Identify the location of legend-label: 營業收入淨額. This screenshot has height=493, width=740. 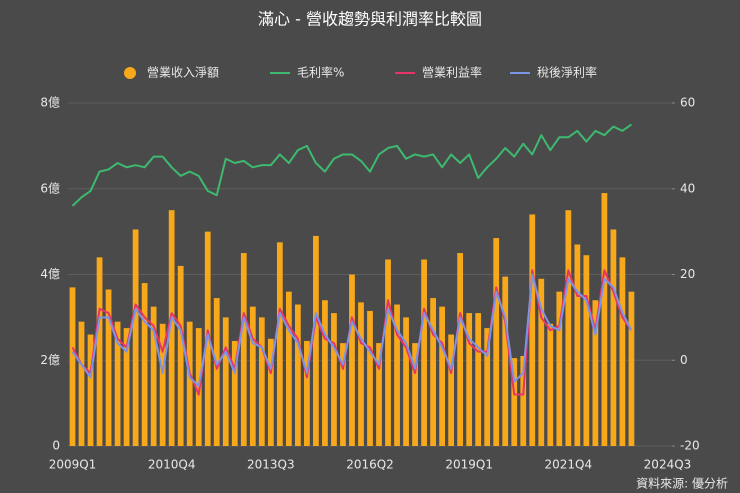
(183, 73).